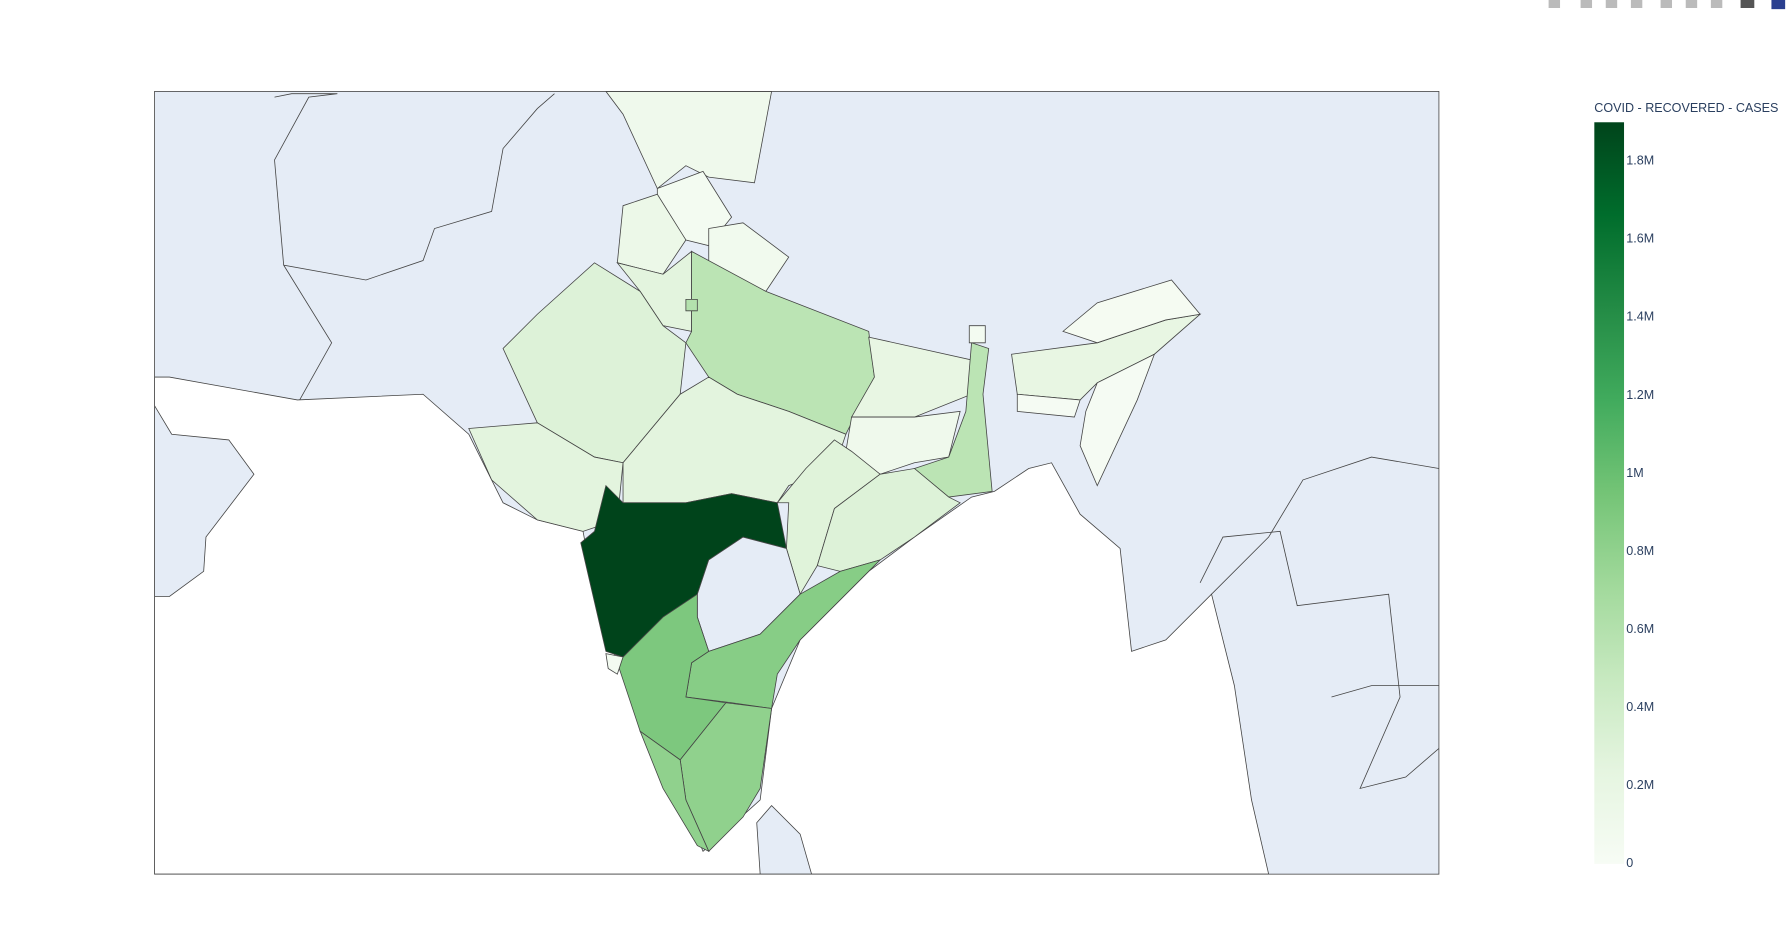  I want to click on colorbar-tick-label: 0.6M, so click(1640, 629).